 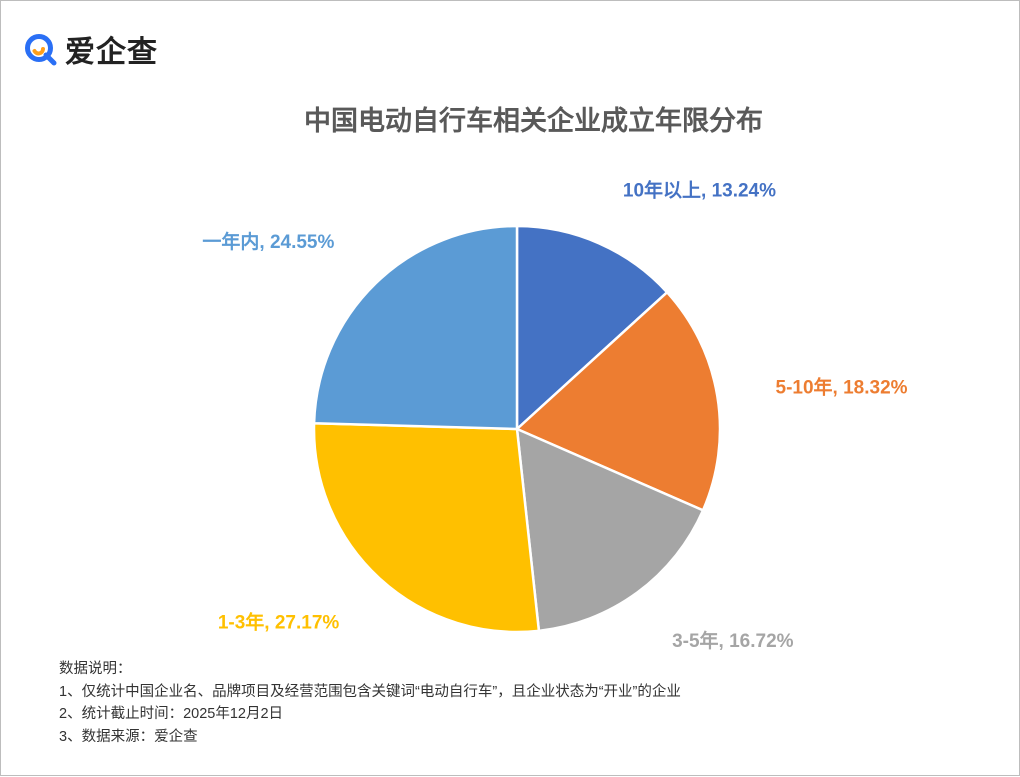 I want to click on brand-name: 爱企查, so click(x=111, y=52).